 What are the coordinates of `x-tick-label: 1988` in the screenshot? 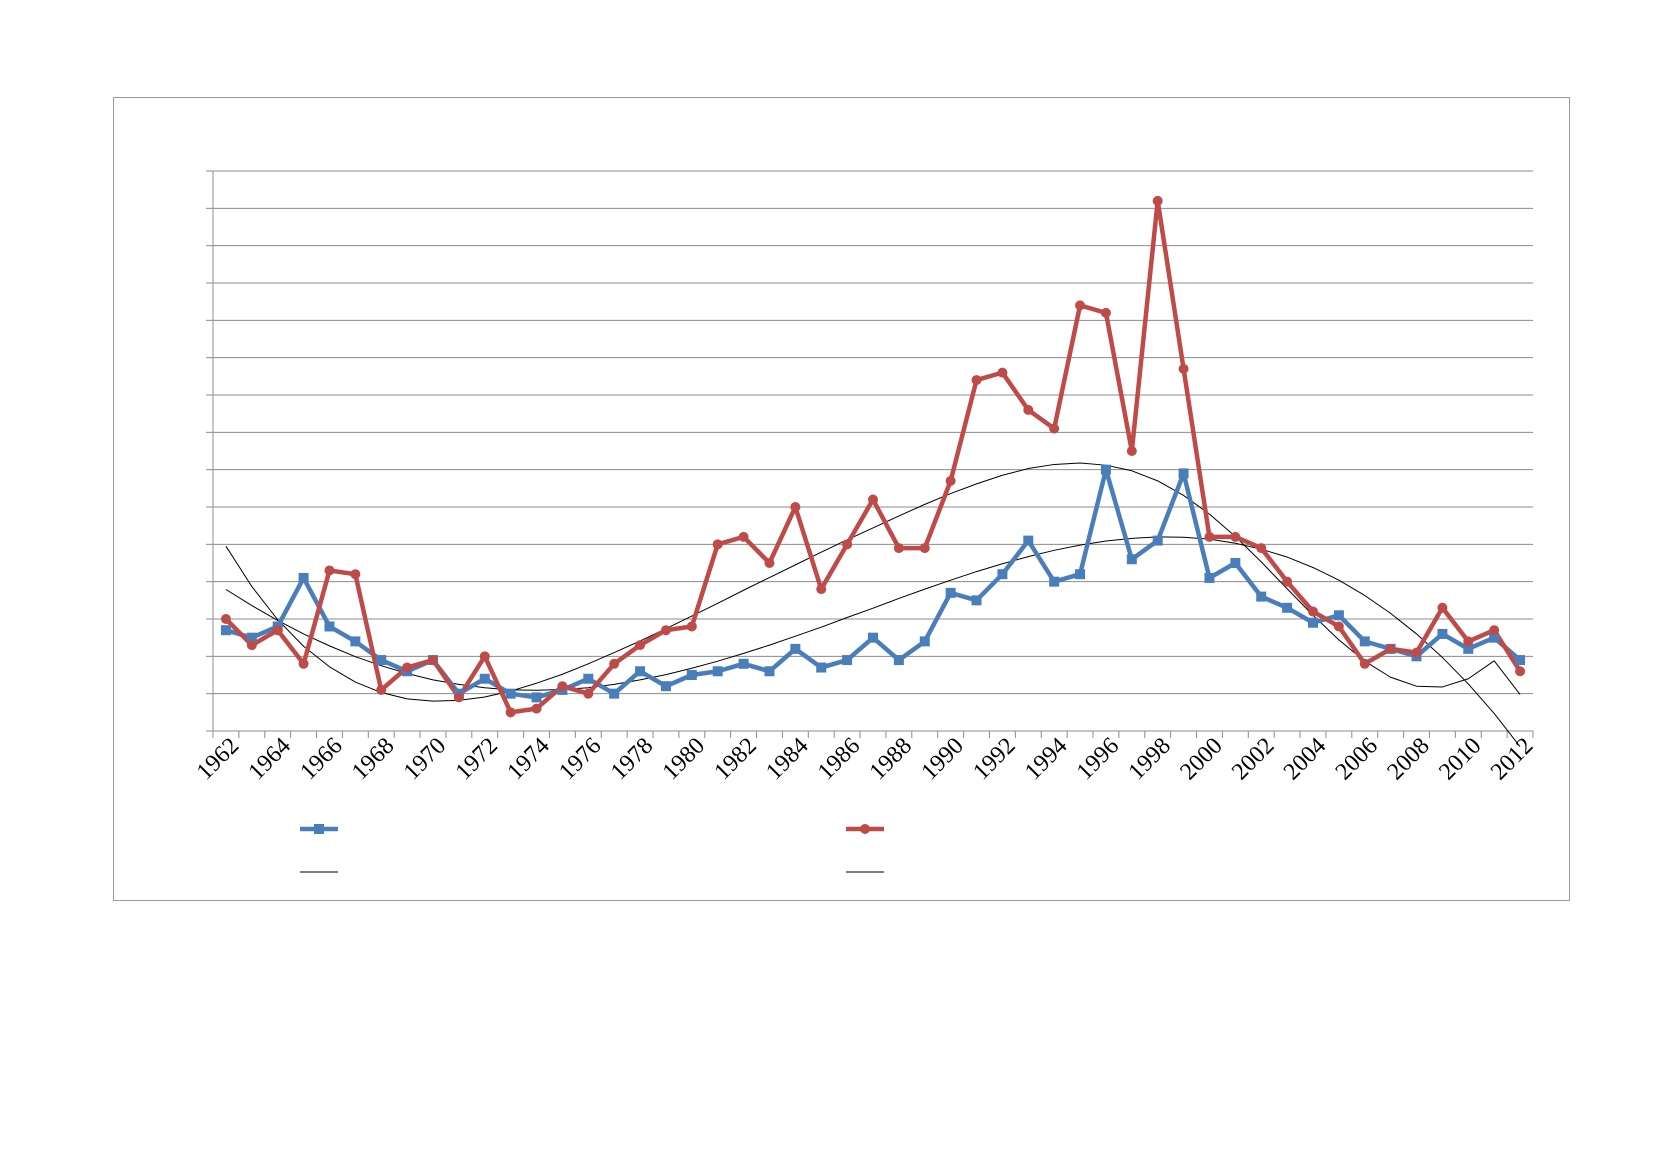 It's located at (891, 759).